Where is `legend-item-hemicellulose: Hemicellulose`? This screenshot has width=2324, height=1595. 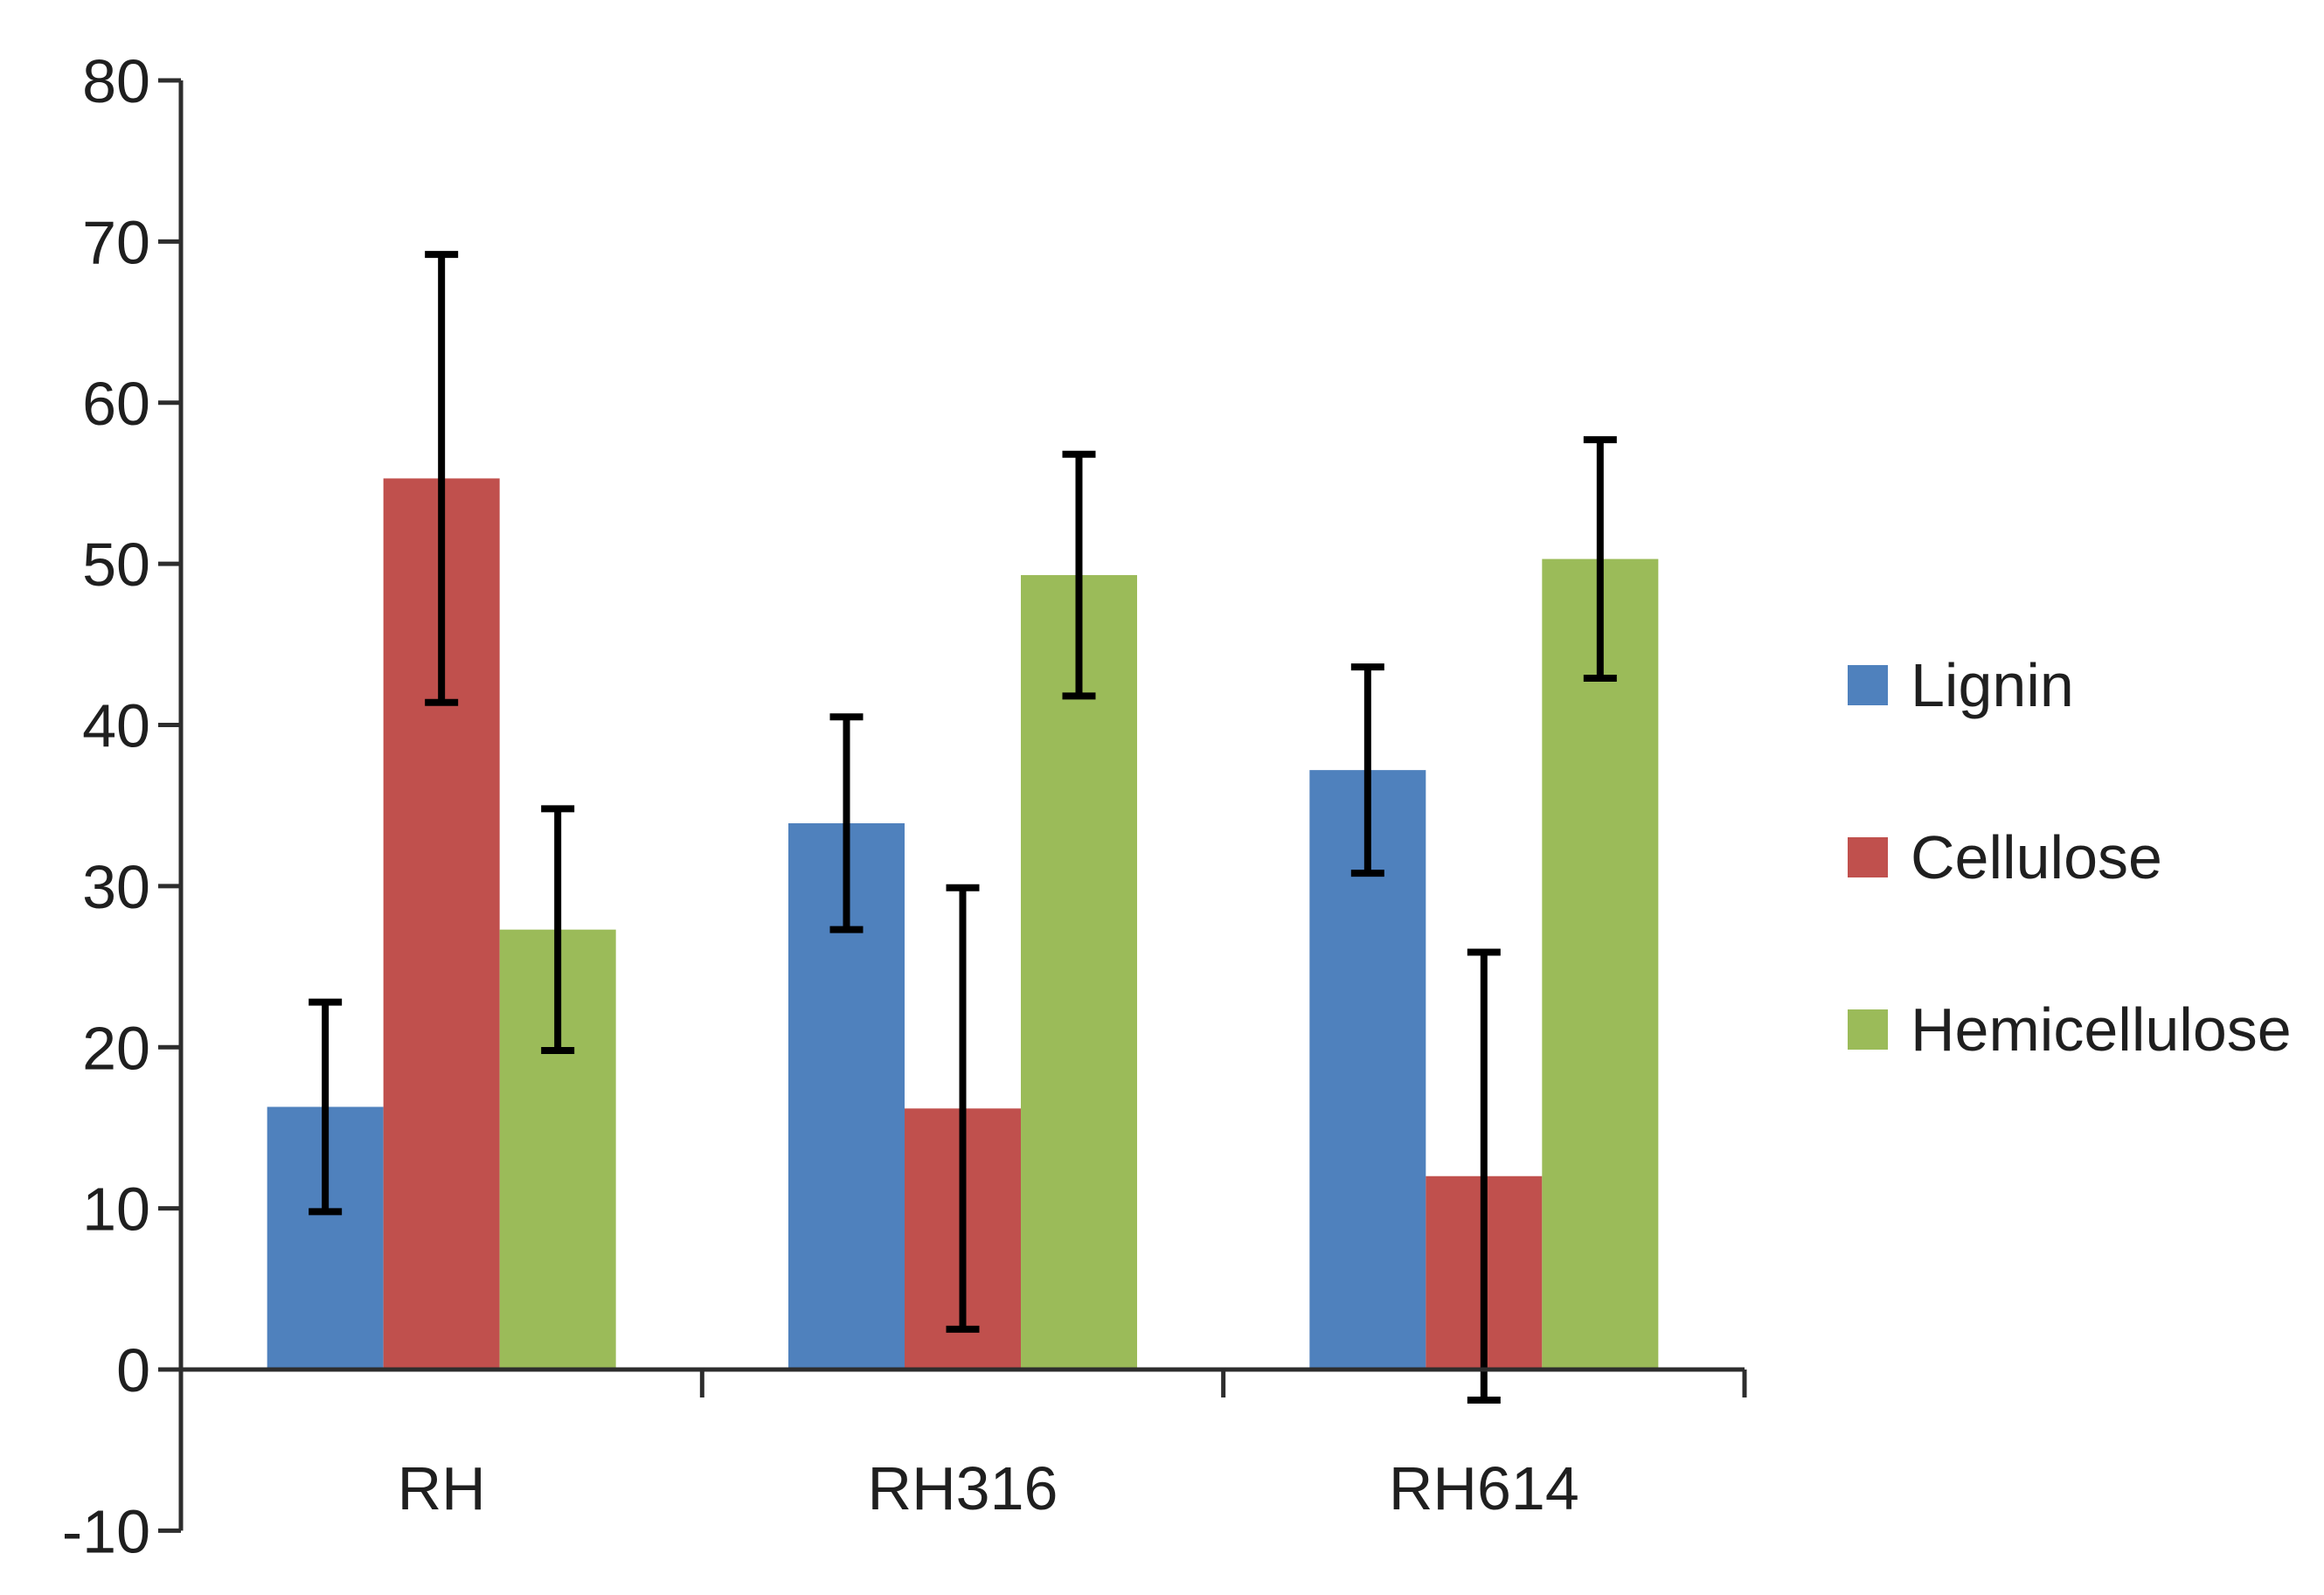
legend-item-hemicellulose: Hemicellulose is located at coordinates (2070, 1029).